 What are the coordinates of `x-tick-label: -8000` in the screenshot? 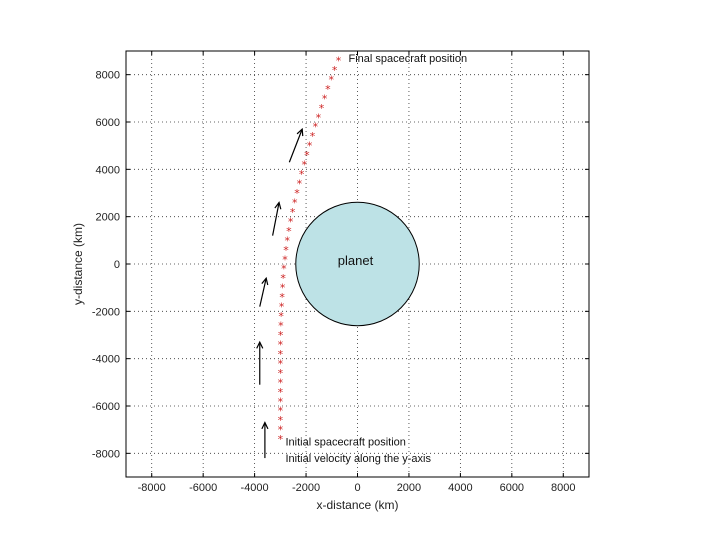 It's located at (152, 488).